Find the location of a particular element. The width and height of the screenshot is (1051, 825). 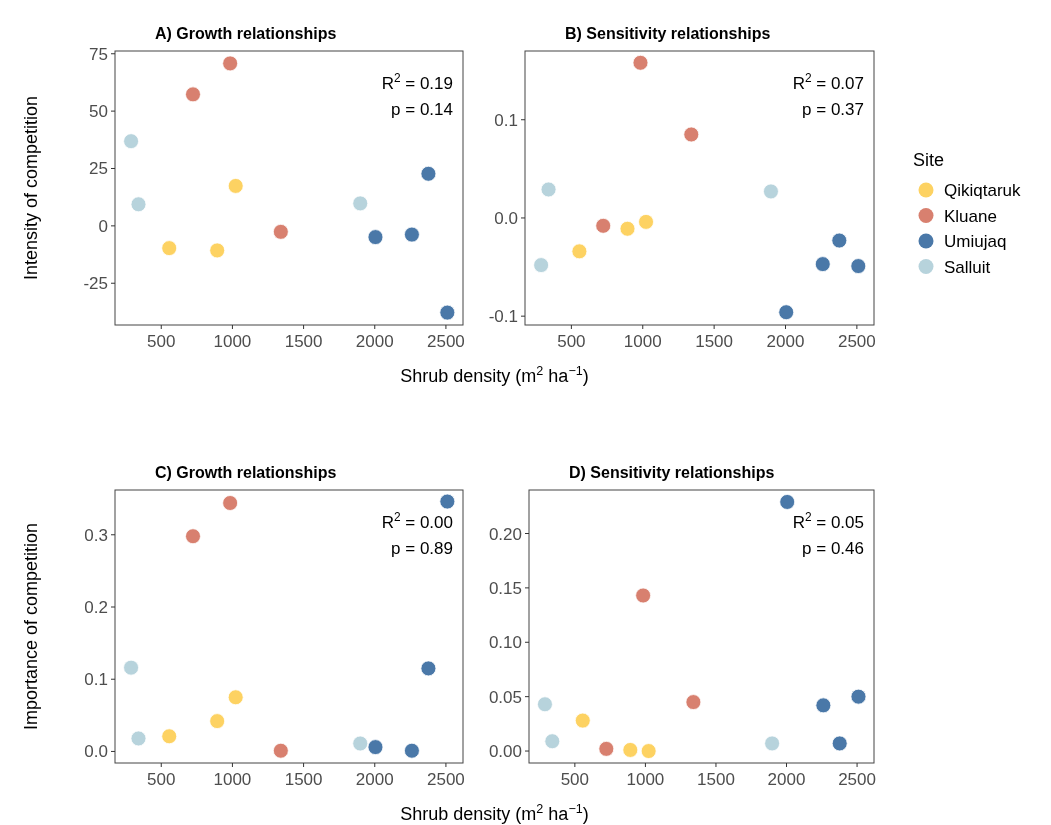

y-tick-label: -25 is located at coordinates (95, 284).